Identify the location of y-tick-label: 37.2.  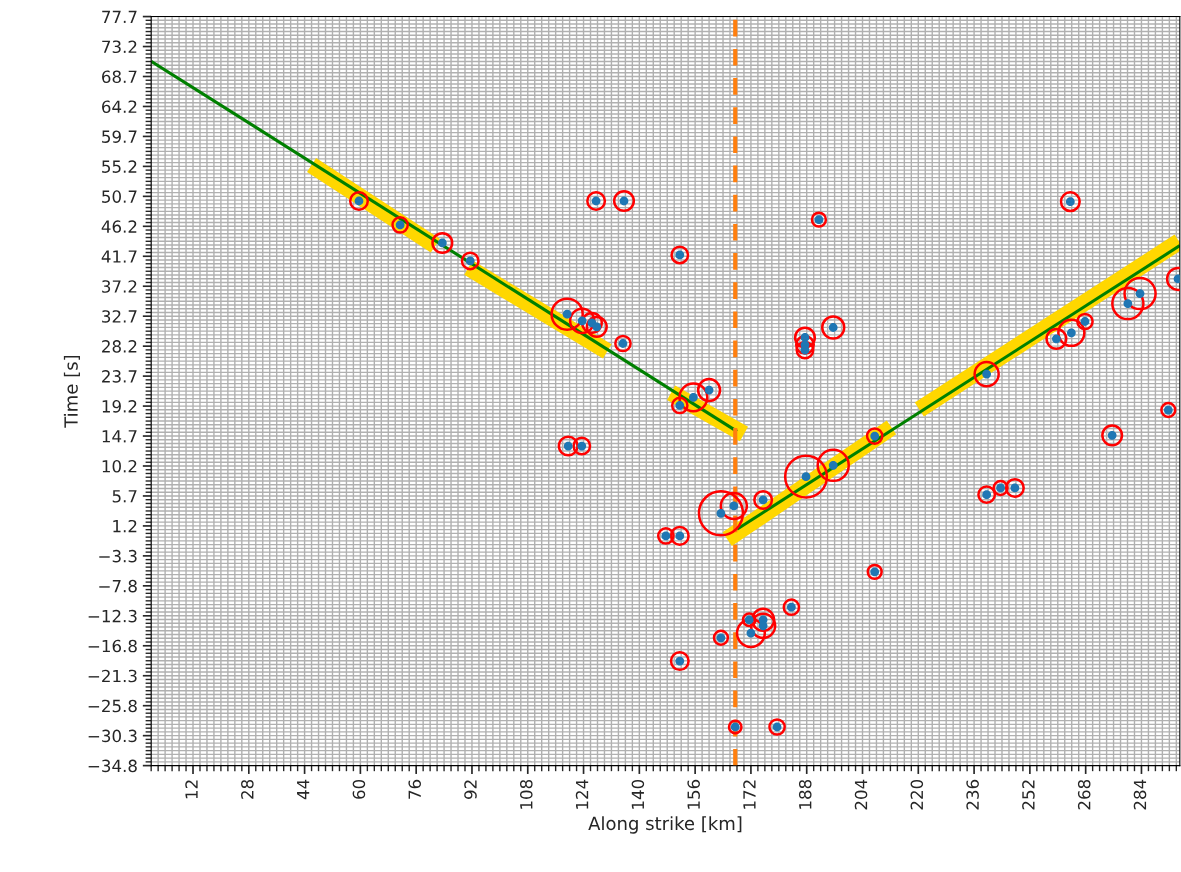
(119, 286).